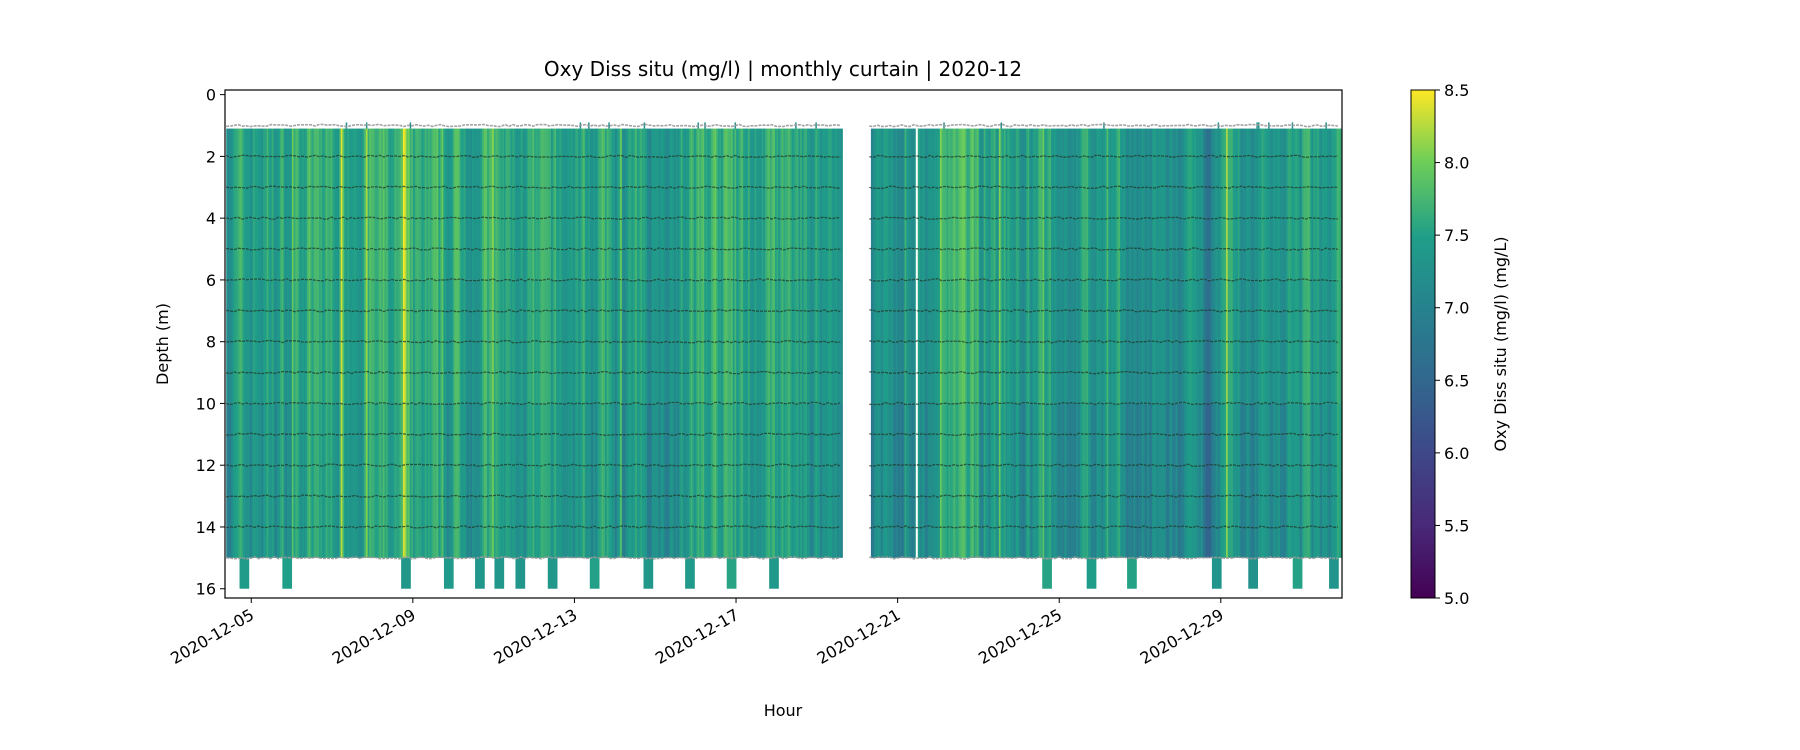  I want to click on y-tick-label: 2, so click(211, 156).